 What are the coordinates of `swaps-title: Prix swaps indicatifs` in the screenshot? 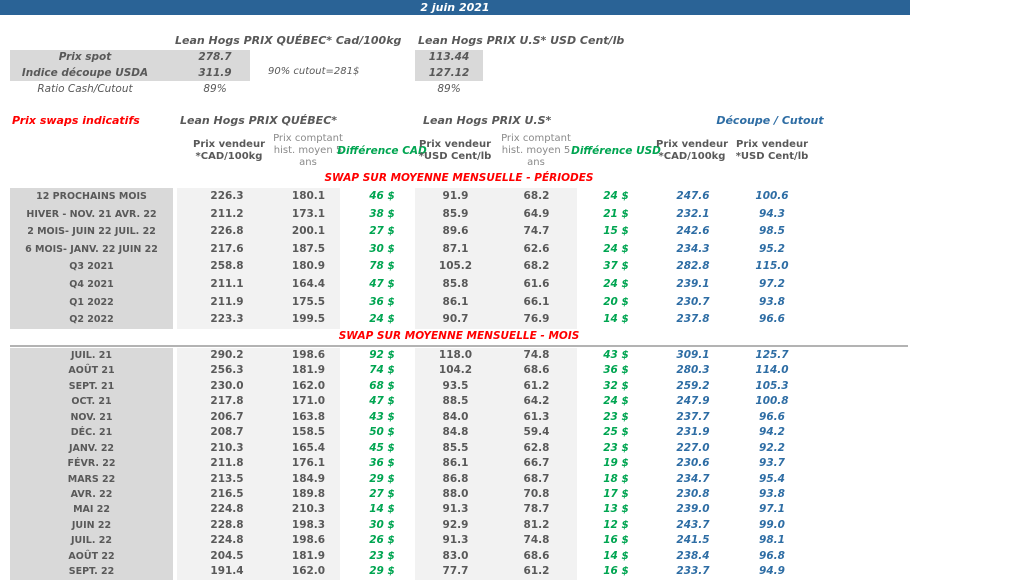 It's located at (76, 120).